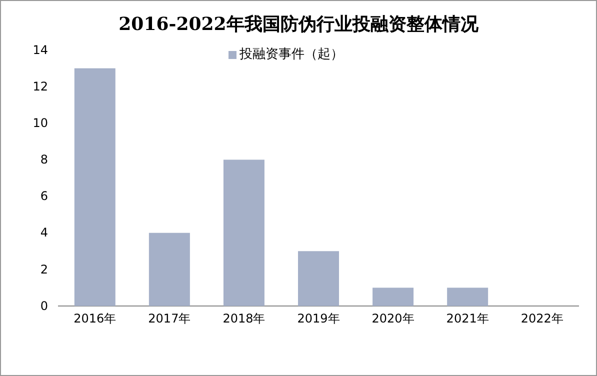  Describe the element at coordinates (542, 319) in the screenshot. I see `x-tick-label: 2022年` at that location.